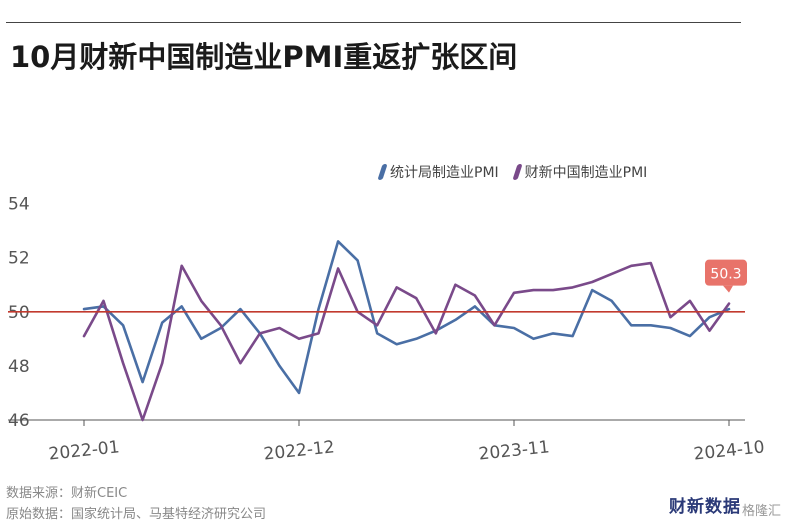 The image size is (789, 529). What do you see at coordinates (19, 421) in the screenshot?
I see `y-tick-label: 46` at bounding box center [19, 421].